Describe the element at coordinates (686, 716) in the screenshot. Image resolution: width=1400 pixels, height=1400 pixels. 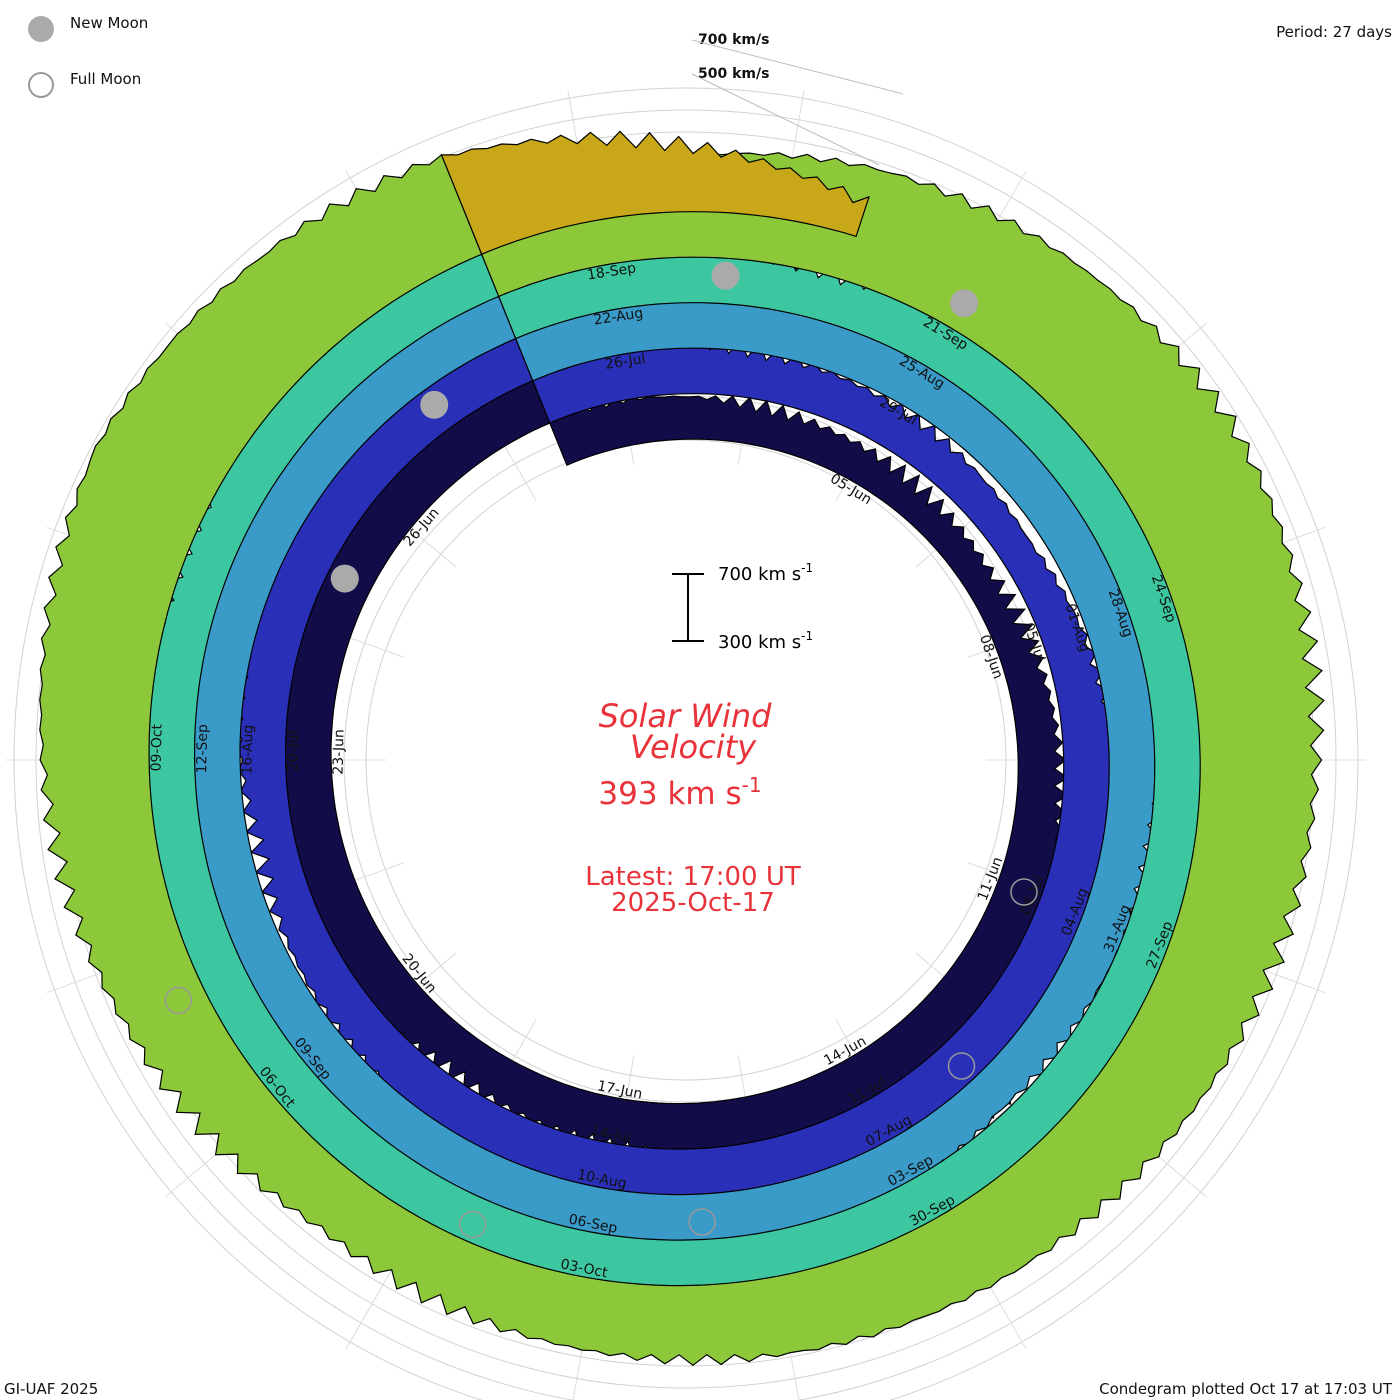
I see `title-line-1: Solar Wind` at that location.